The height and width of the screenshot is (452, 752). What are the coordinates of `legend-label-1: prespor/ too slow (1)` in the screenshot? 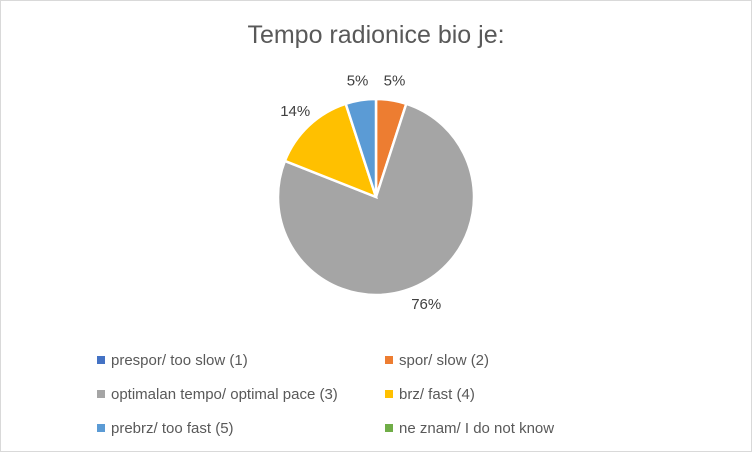 It's located at (179, 360).